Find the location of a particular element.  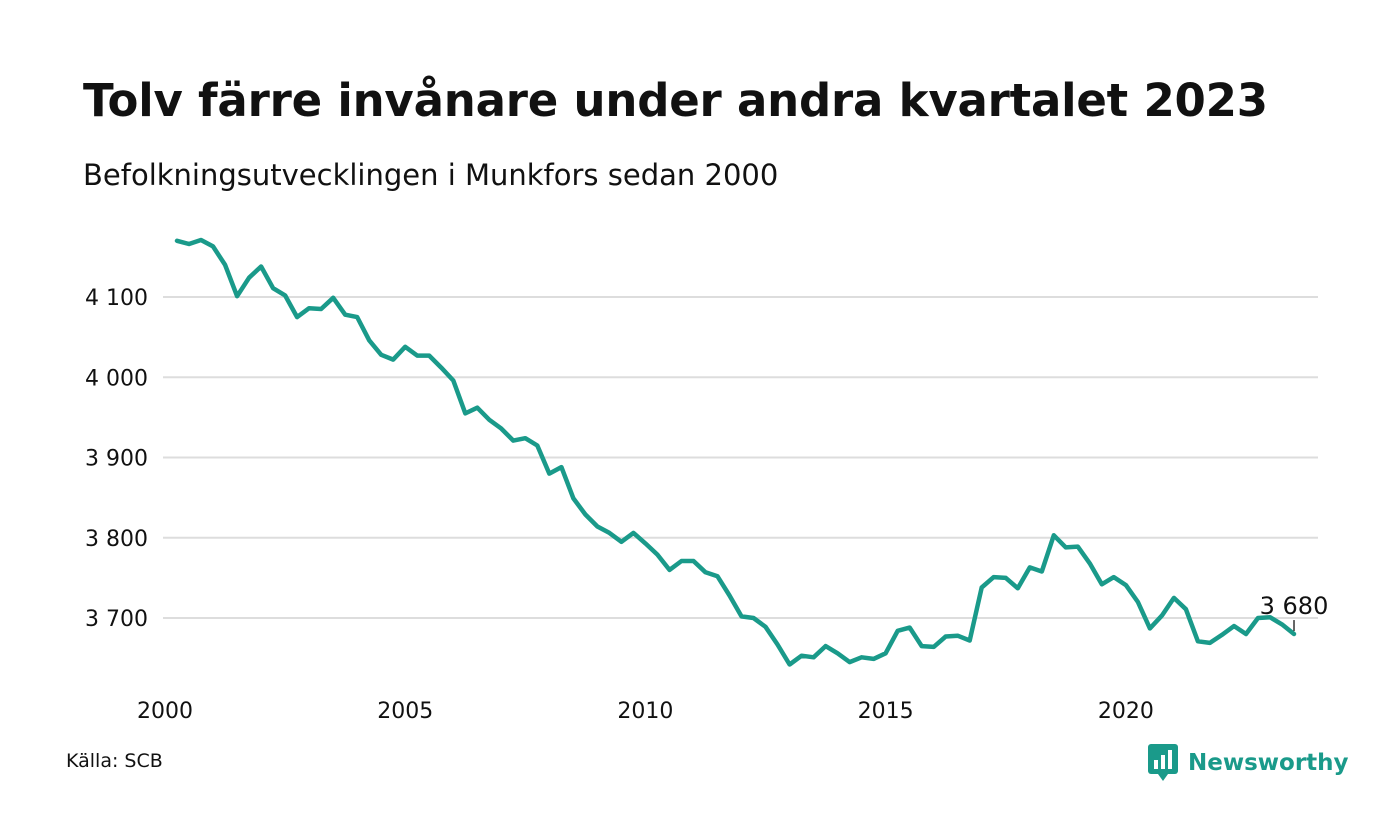

newsworthy-logo-icon is located at coordinates (1163, 762).